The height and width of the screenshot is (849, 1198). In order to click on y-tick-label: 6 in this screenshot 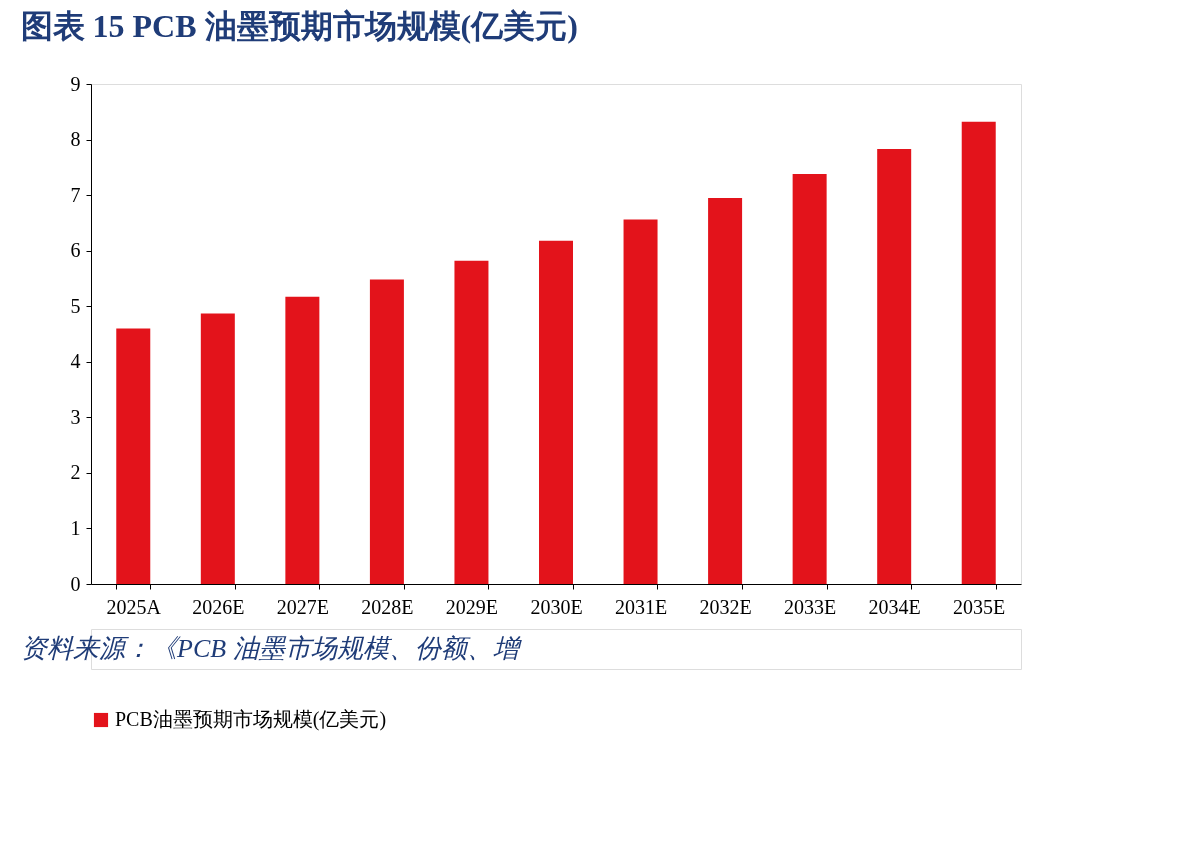, I will do `click(75, 250)`.